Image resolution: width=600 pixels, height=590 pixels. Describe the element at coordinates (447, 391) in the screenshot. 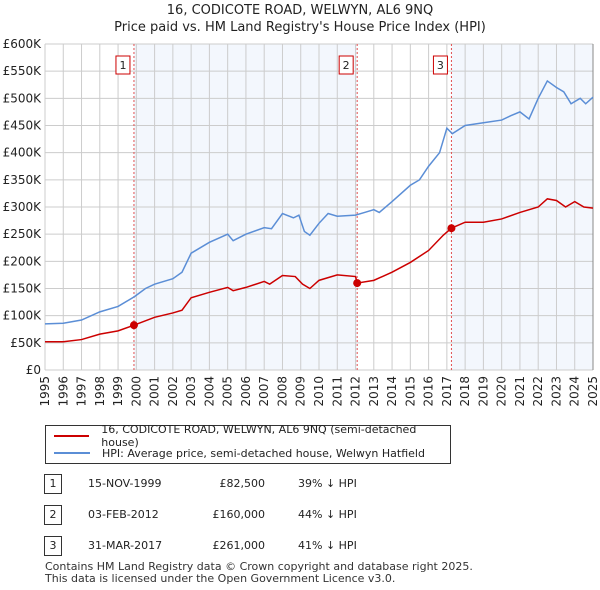

I see `x-tick-label: 2017` at that location.